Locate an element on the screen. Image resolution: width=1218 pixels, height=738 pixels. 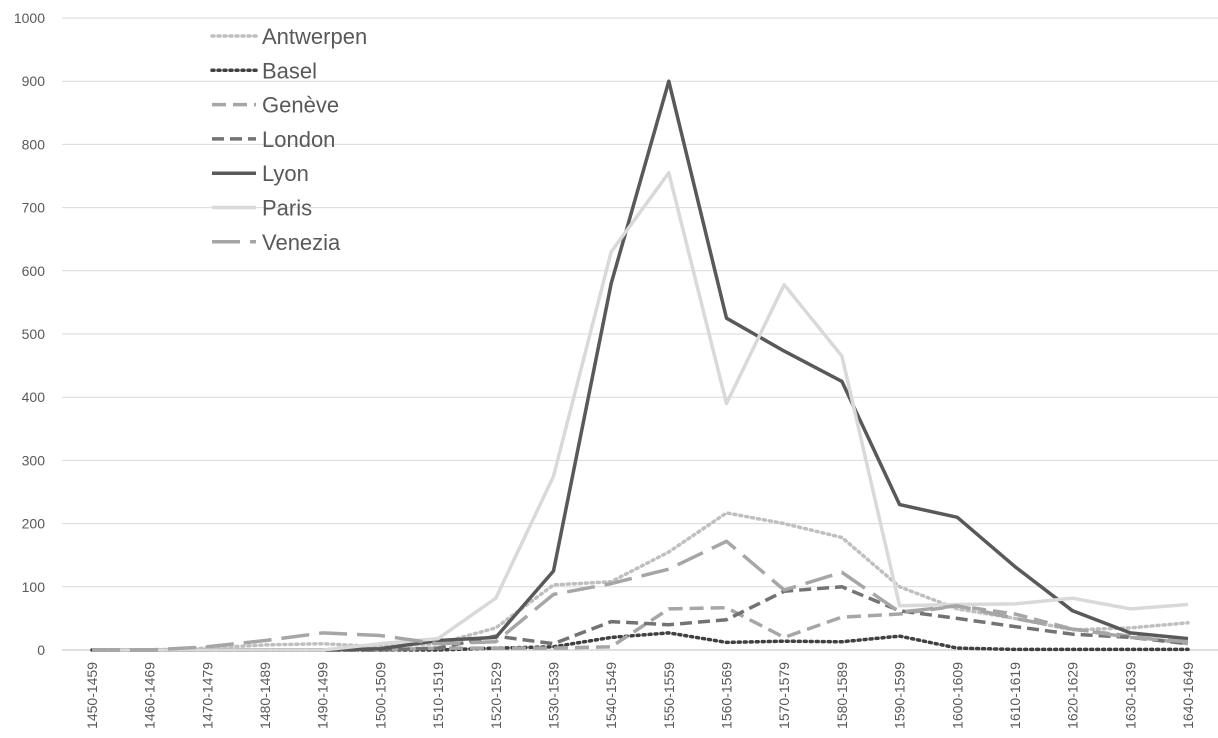
y-tick-label: 400 is located at coordinates (34, 397).